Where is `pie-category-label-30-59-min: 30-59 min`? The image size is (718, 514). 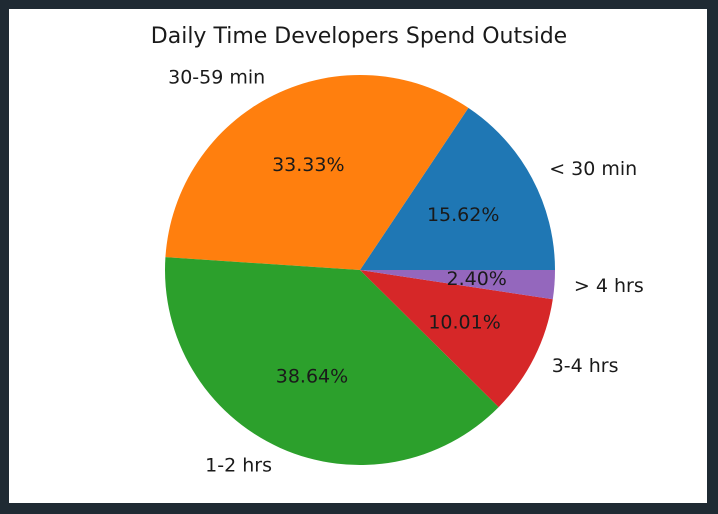
pie-category-label-30-59-min: 30-59 min is located at coordinates (216, 78).